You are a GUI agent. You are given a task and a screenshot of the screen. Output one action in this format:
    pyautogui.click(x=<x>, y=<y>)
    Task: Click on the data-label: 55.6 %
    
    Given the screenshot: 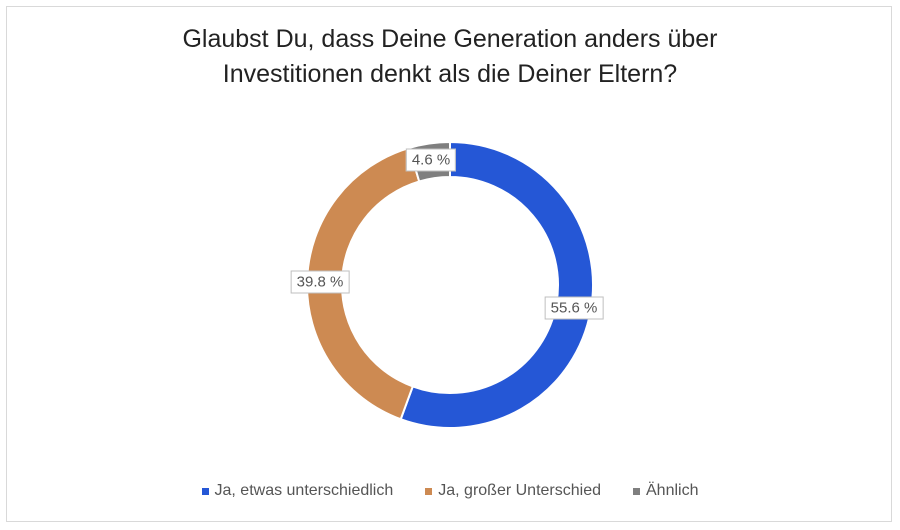 What is the action you would take?
    pyautogui.click(x=574, y=308)
    